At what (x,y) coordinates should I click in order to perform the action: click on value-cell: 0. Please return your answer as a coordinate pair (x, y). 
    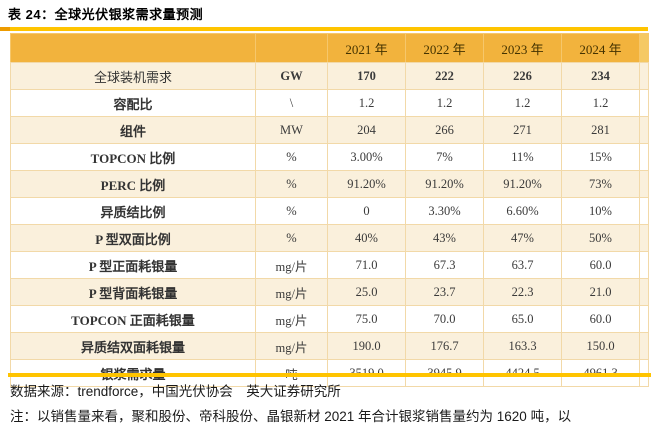
    Looking at the image, I should click on (366, 211).